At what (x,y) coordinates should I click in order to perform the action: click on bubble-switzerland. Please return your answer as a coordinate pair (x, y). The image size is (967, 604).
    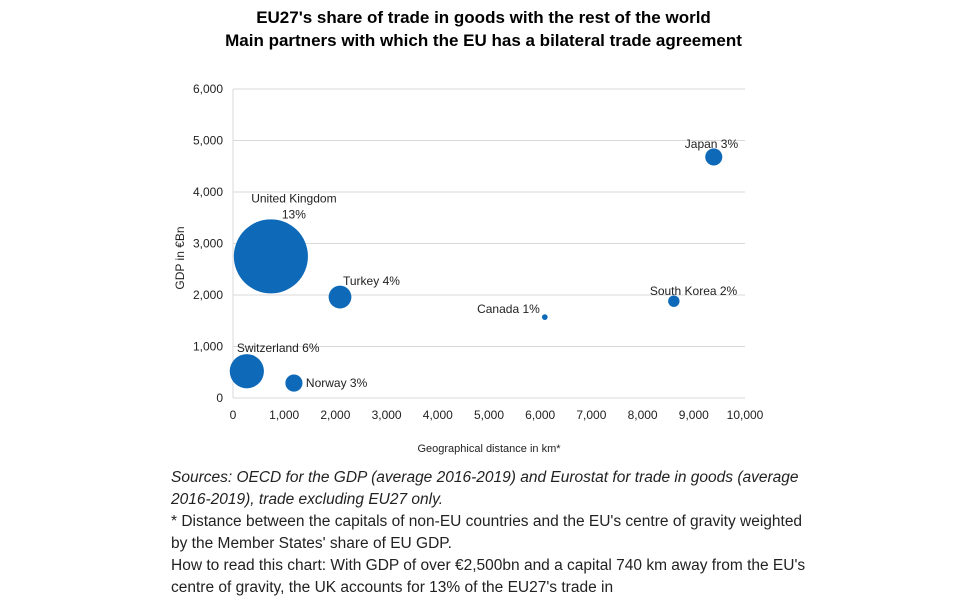
    Looking at the image, I should click on (246, 371).